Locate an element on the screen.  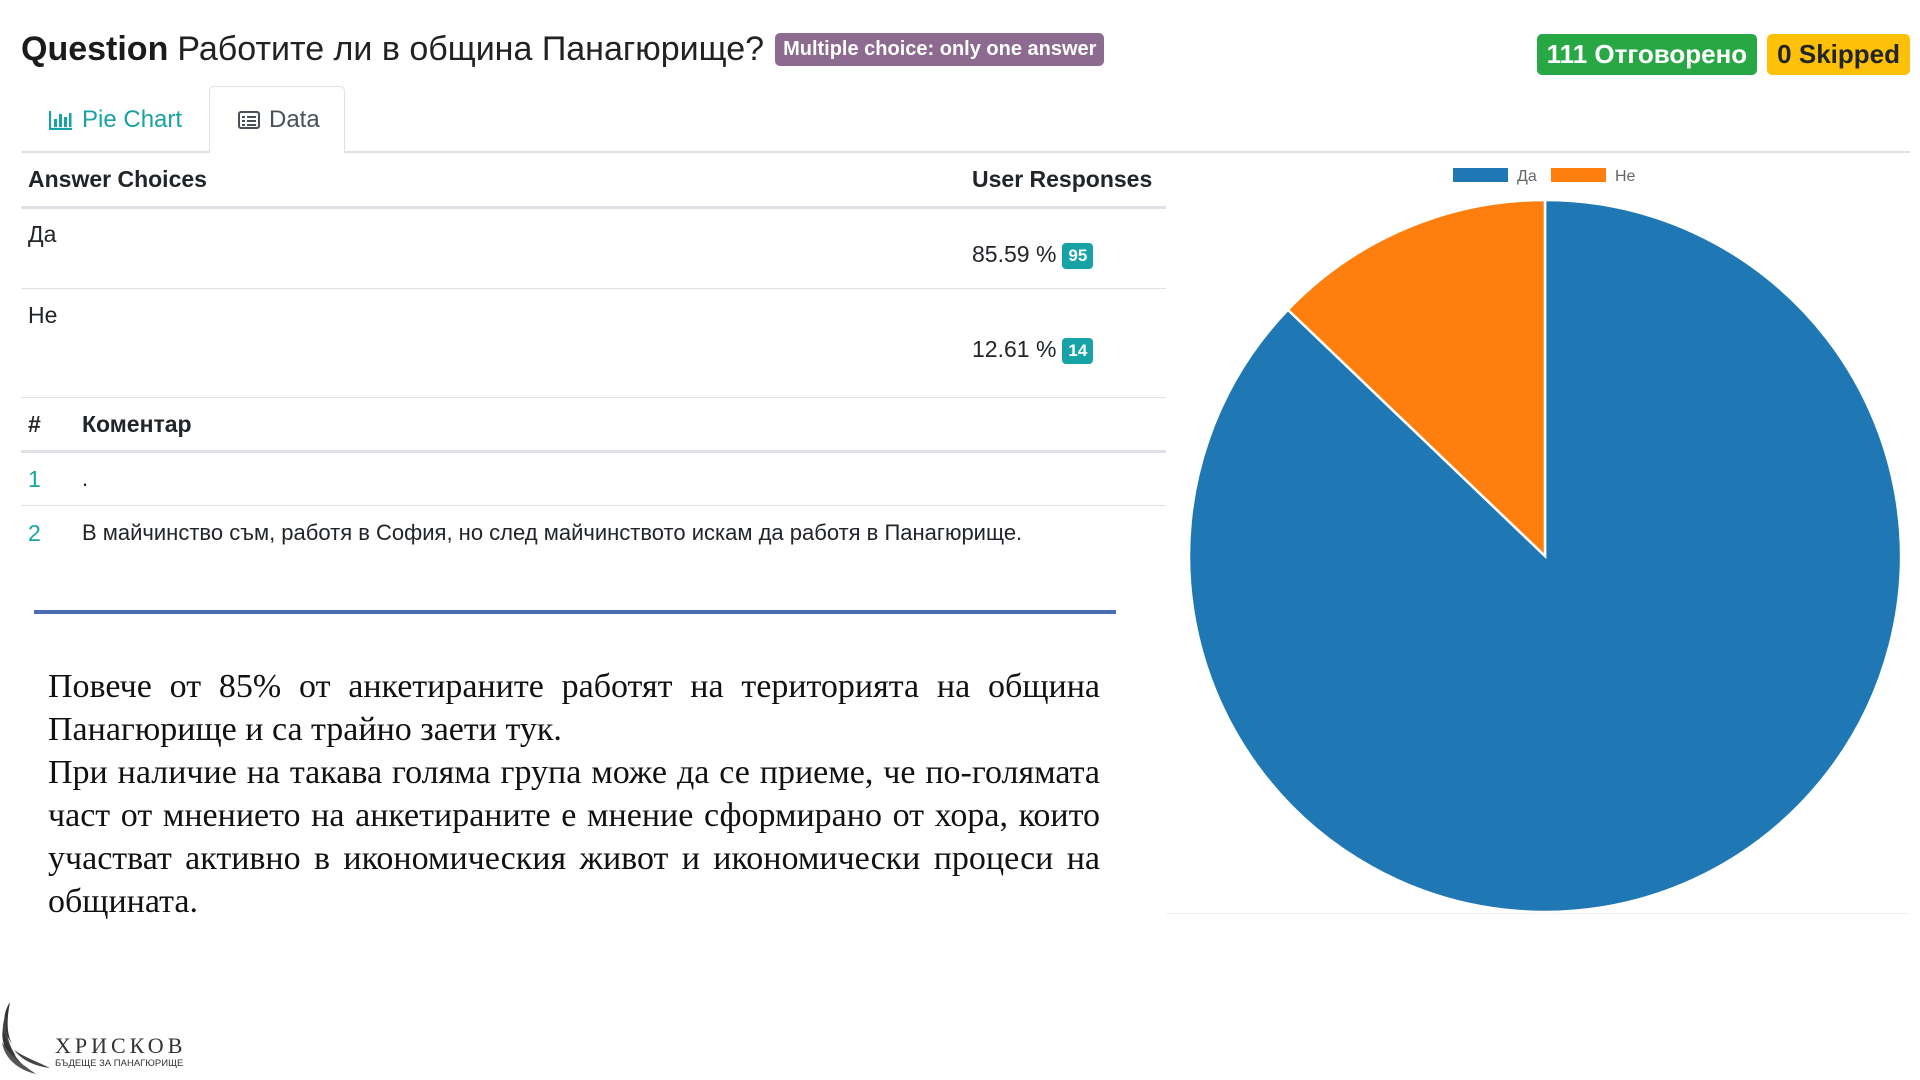
tab-pie-chart: Pie Chart is located at coordinates (101, 119).